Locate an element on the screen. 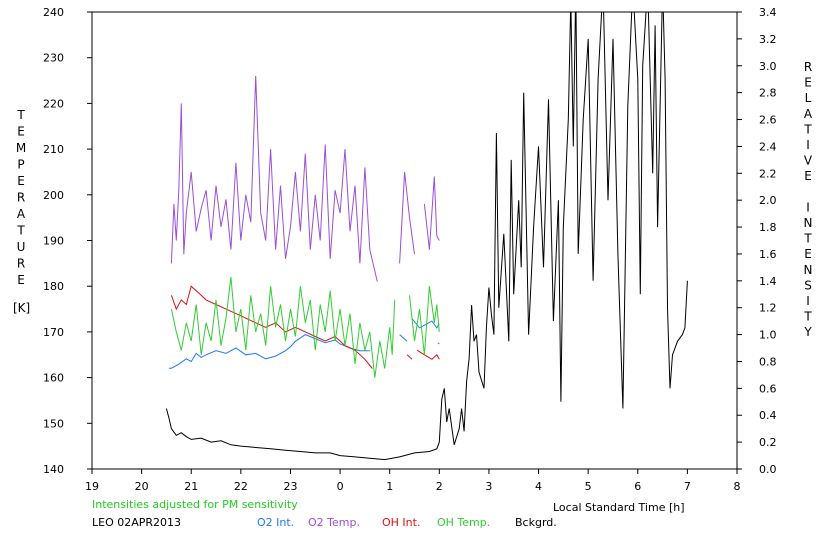 This screenshot has width=828, height=535. x-axis-label: Local Standard Time [h] is located at coordinates (619, 507).